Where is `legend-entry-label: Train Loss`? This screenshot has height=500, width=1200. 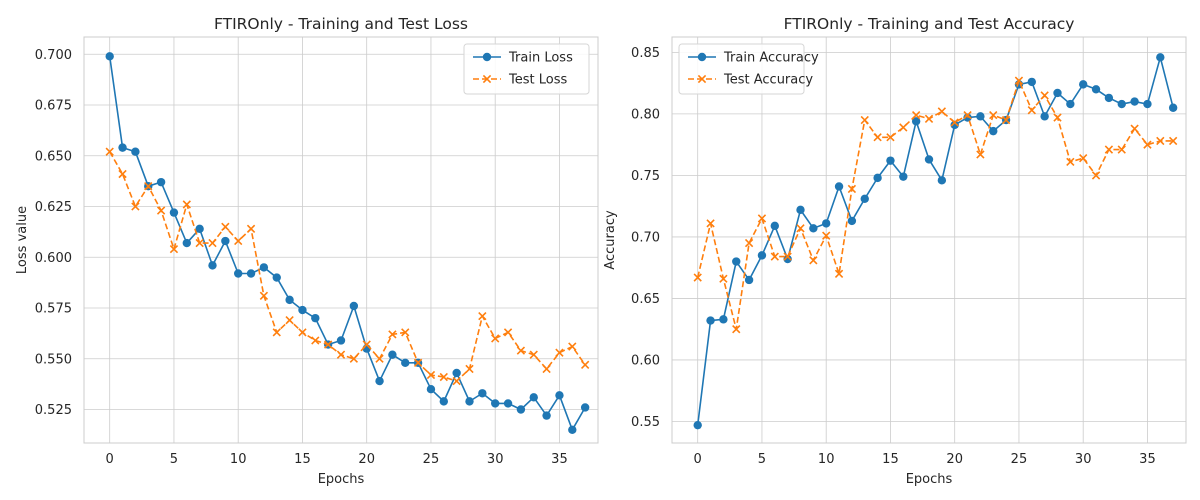
legend-entry-label: Train Loss is located at coordinates (540, 58).